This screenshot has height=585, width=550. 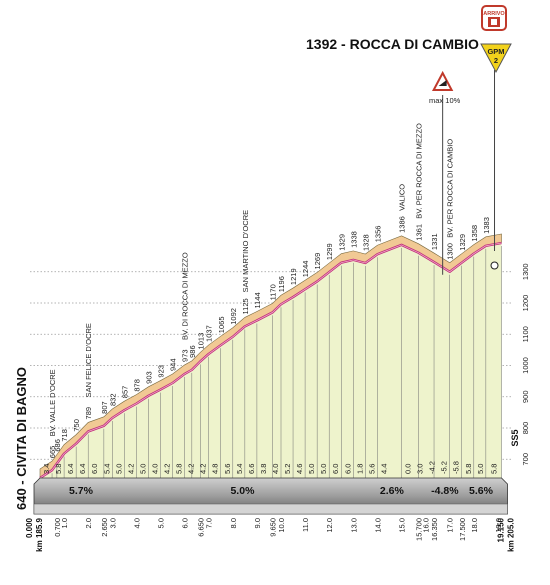 What do you see at coordinates (408, 469) in the screenshot?
I see `gradient-label: 0.0` at bounding box center [408, 469].